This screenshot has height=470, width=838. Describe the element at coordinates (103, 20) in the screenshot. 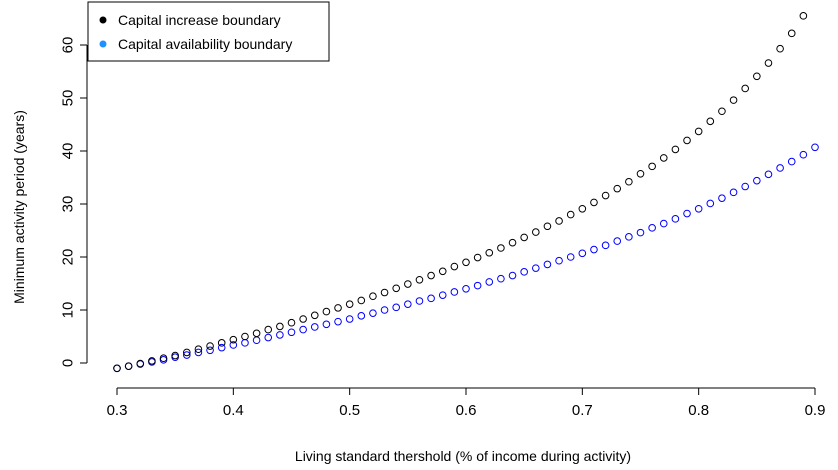

I see `legend-marker-capital-increase` at that location.